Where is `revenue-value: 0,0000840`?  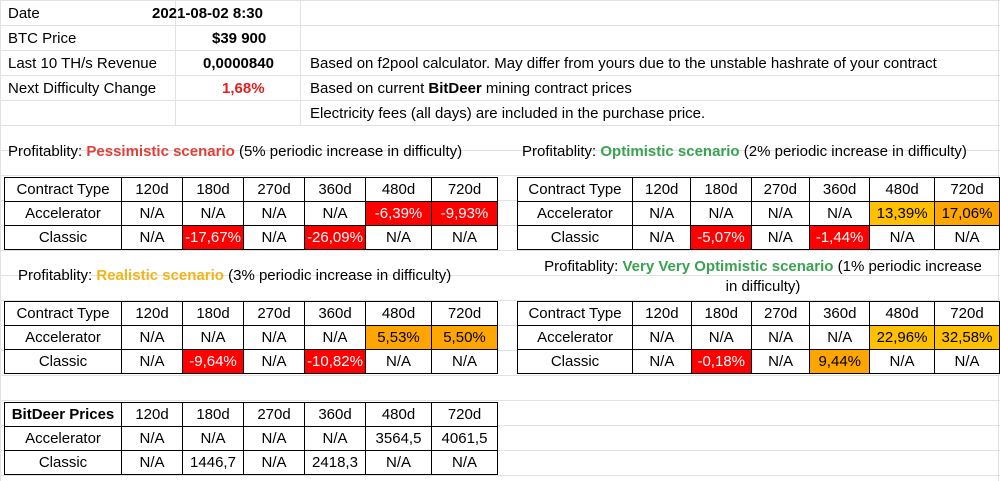 revenue-value: 0,0000840 is located at coordinates (238, 63).